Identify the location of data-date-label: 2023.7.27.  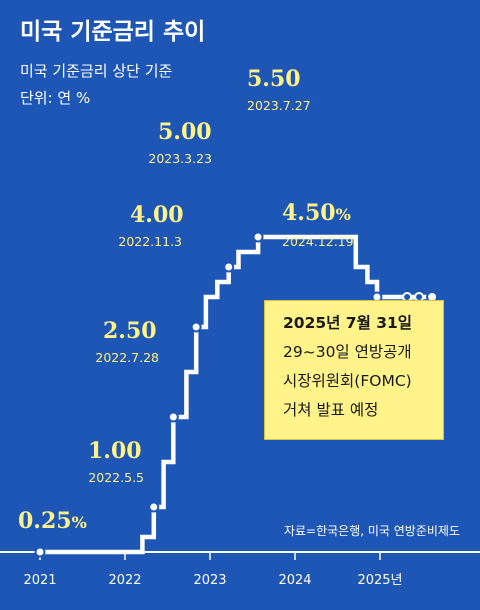
(279, 105).